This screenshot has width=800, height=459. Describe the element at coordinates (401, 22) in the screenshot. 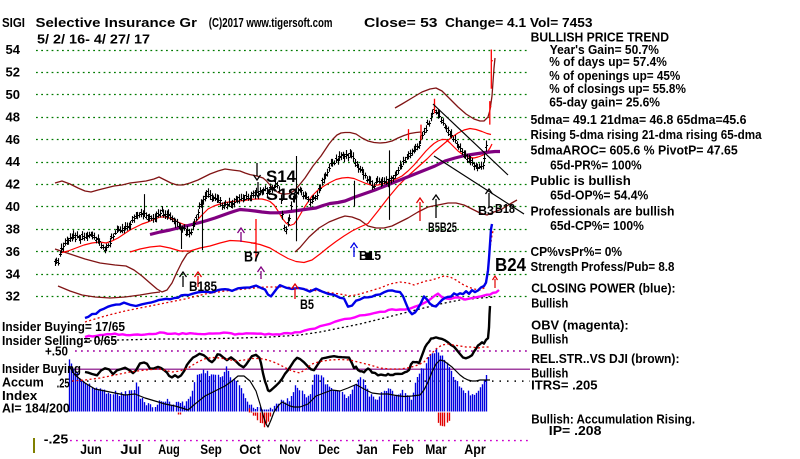

I see `svg-text: Close= 53` at that location.